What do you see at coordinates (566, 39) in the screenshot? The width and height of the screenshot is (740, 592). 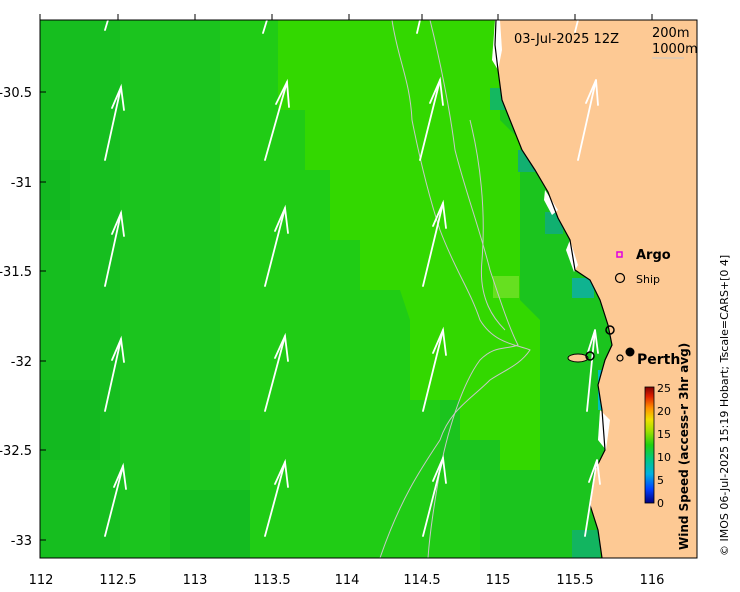 I see `date-label: 03-Jul-2025 12Z` at bounding box center [566, 39].